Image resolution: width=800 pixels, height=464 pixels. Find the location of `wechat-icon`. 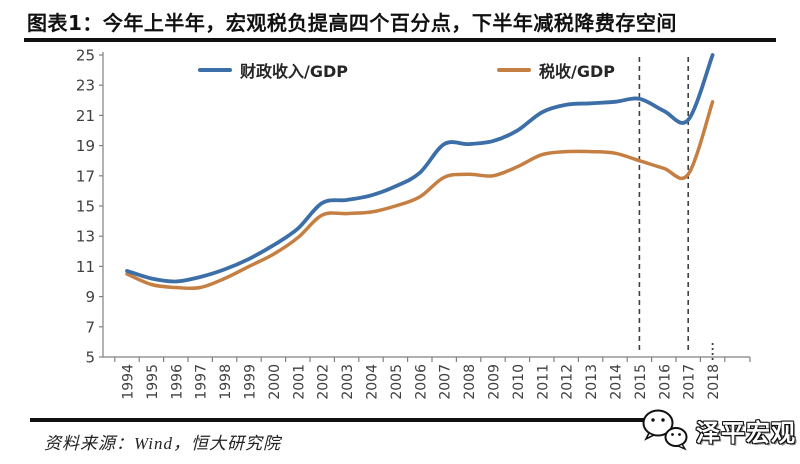

wechat-icon is located at coordinates (665, 430).